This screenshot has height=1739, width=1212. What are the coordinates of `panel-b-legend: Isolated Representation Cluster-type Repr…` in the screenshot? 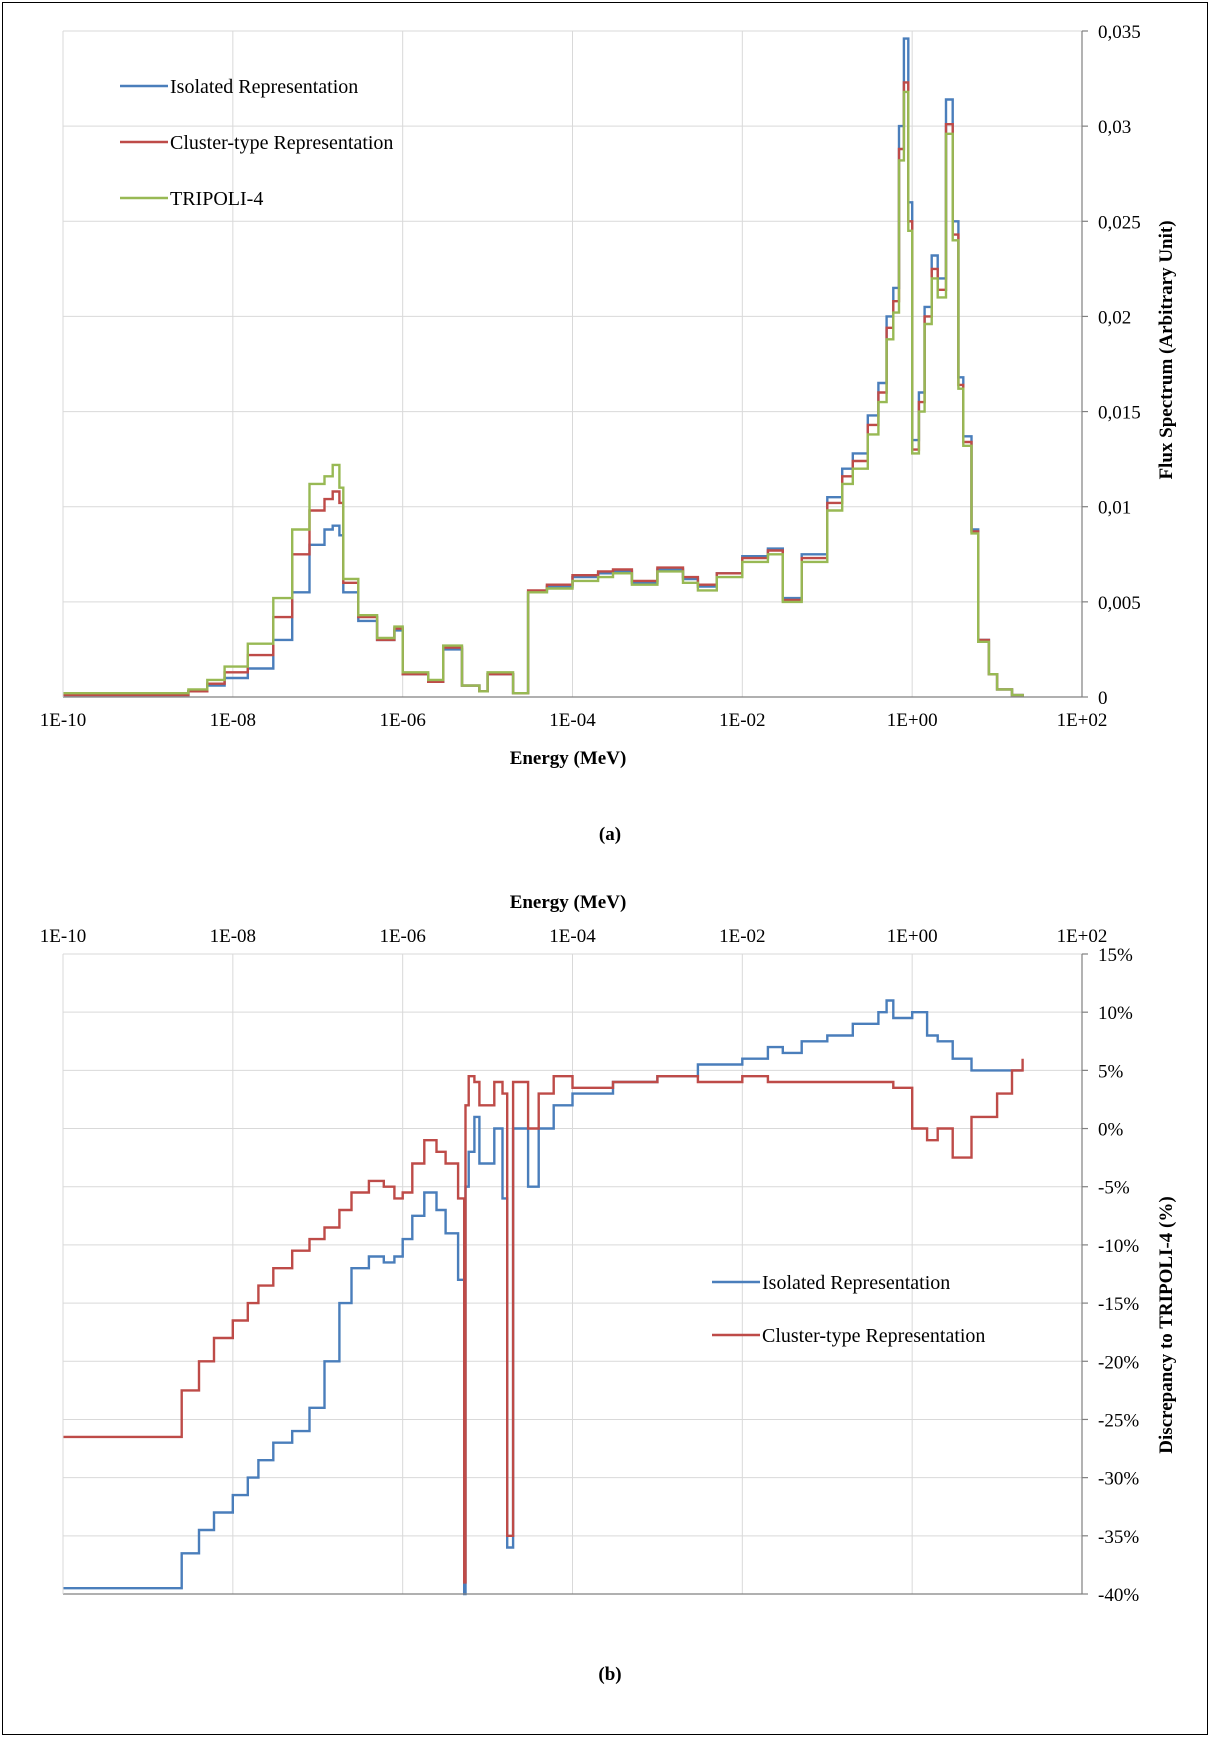 It's located at (848, 1309).